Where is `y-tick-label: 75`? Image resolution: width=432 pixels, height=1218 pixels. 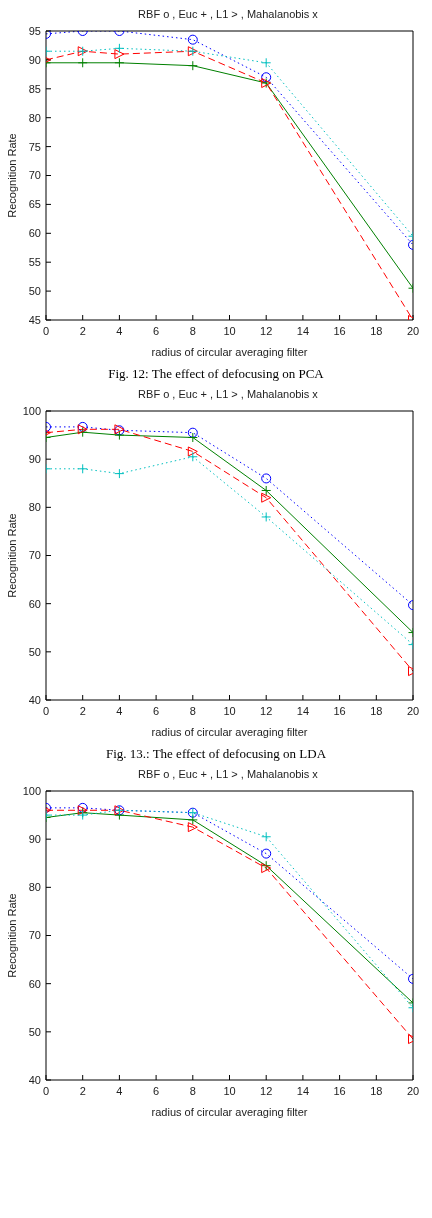
y-tick-label: 75 is located at coordinates (34, 146).